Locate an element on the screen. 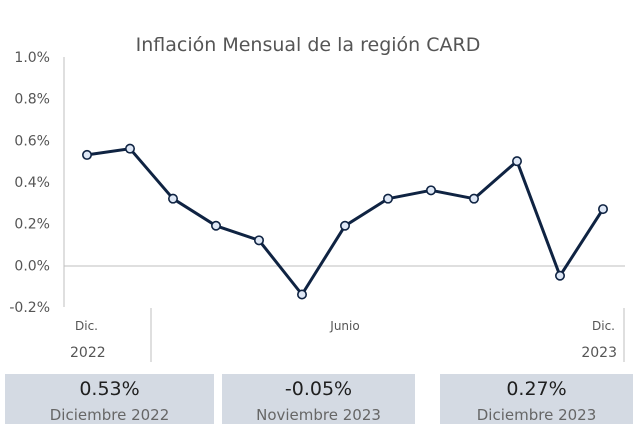 The image size is (640, 424). stat-box-dec-2023: 0.27% Diciembre 2023 is located at coordinates (536, 399).